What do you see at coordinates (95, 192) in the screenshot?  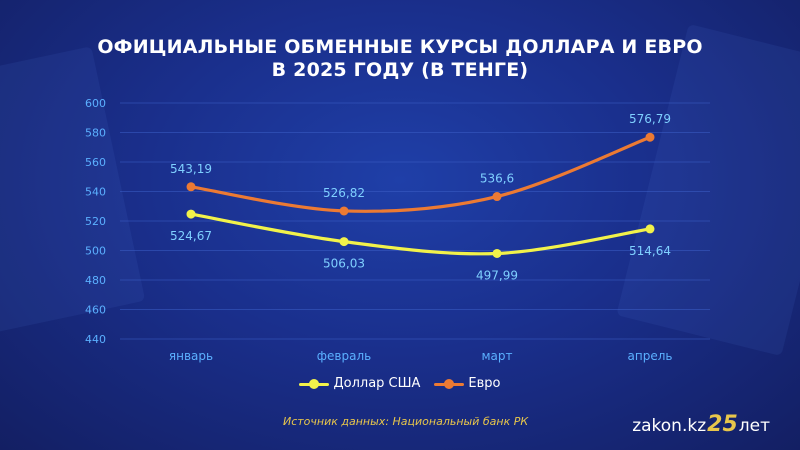 I see `y-tick-label: 540` at bounding box center [95, 192].